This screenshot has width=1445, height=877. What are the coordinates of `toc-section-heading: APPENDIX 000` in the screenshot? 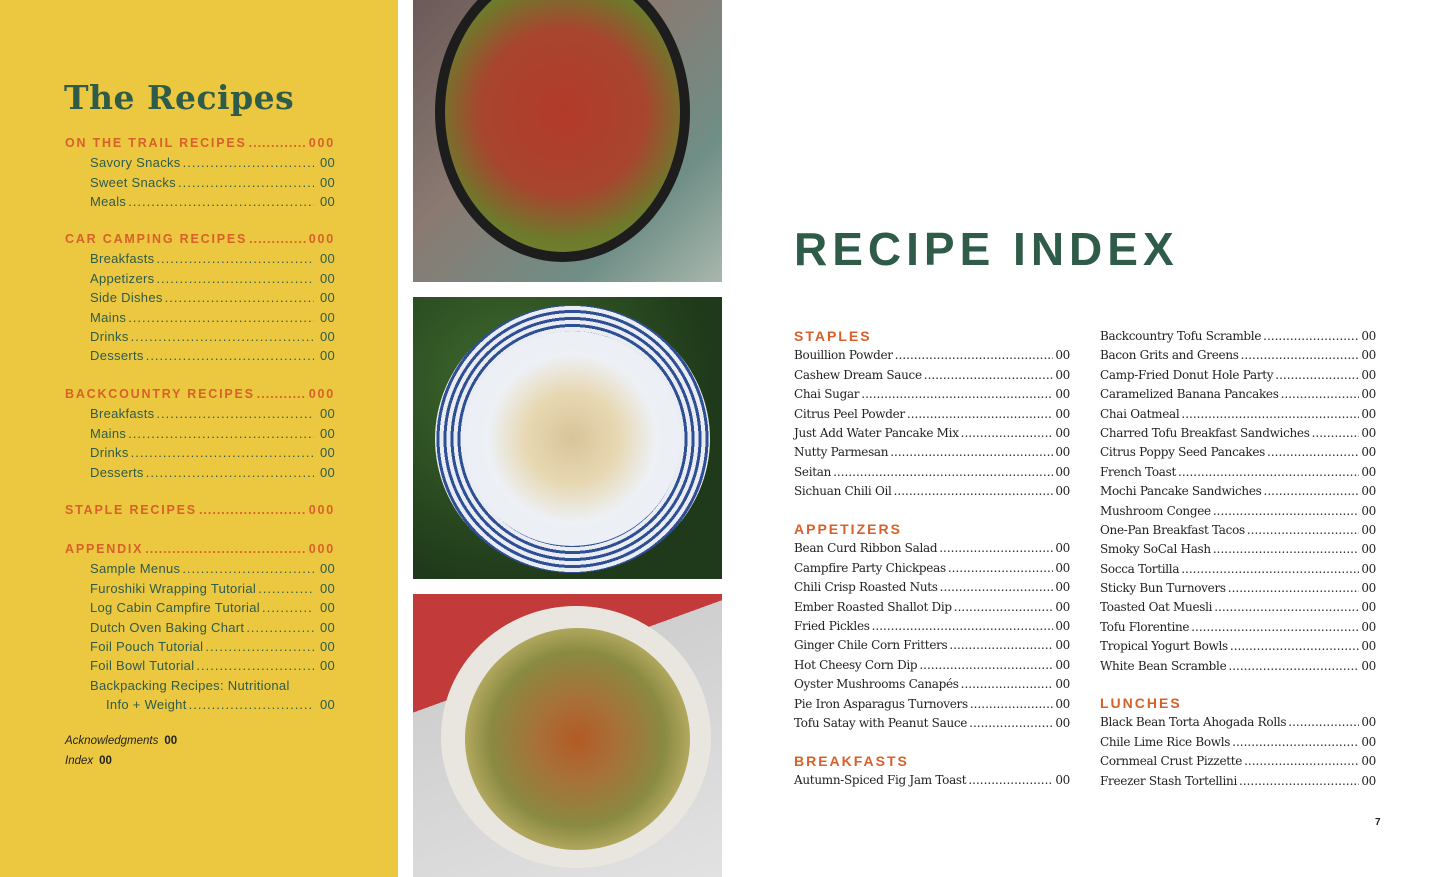 It's located at (200, 549).